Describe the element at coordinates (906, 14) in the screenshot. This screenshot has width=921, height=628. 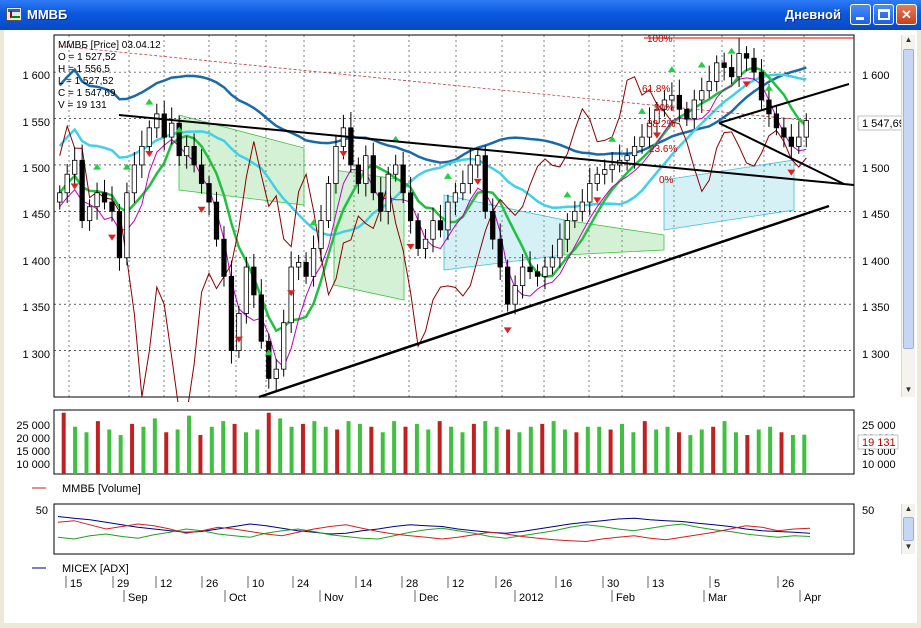
I see `close-button: ✕` at that location.